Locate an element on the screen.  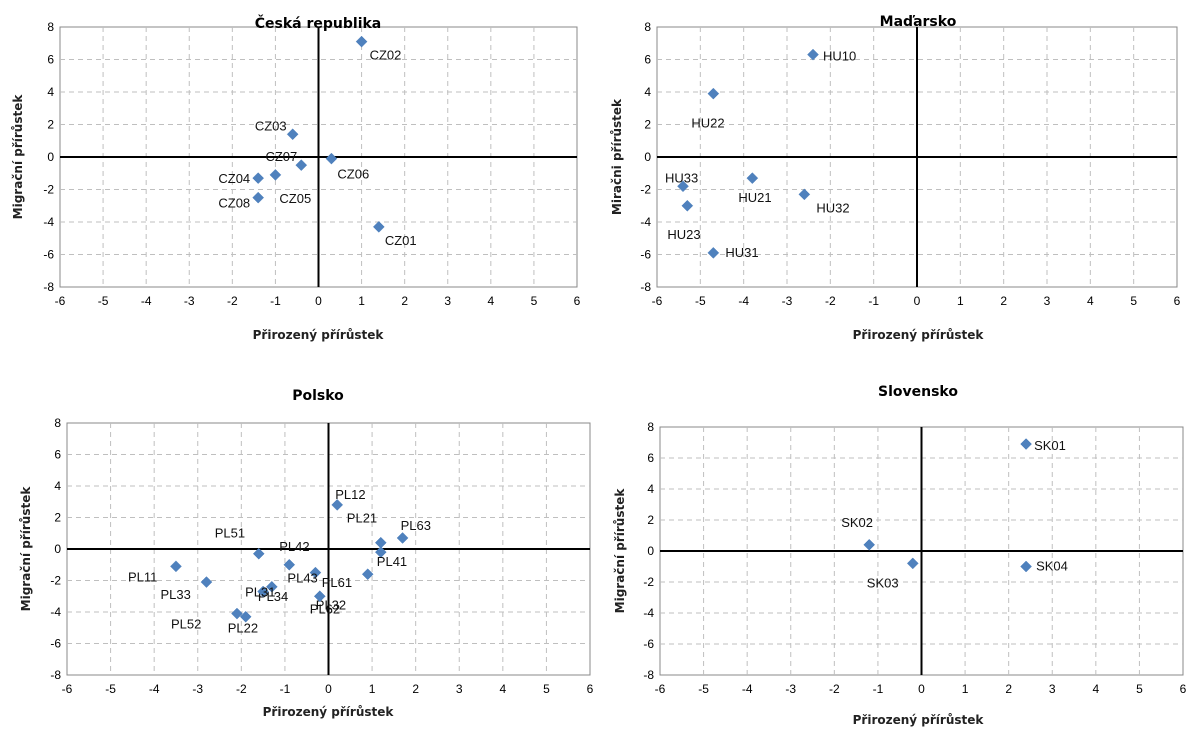
data-label-sk04: SK04 is located at coordinates (1052, 566).